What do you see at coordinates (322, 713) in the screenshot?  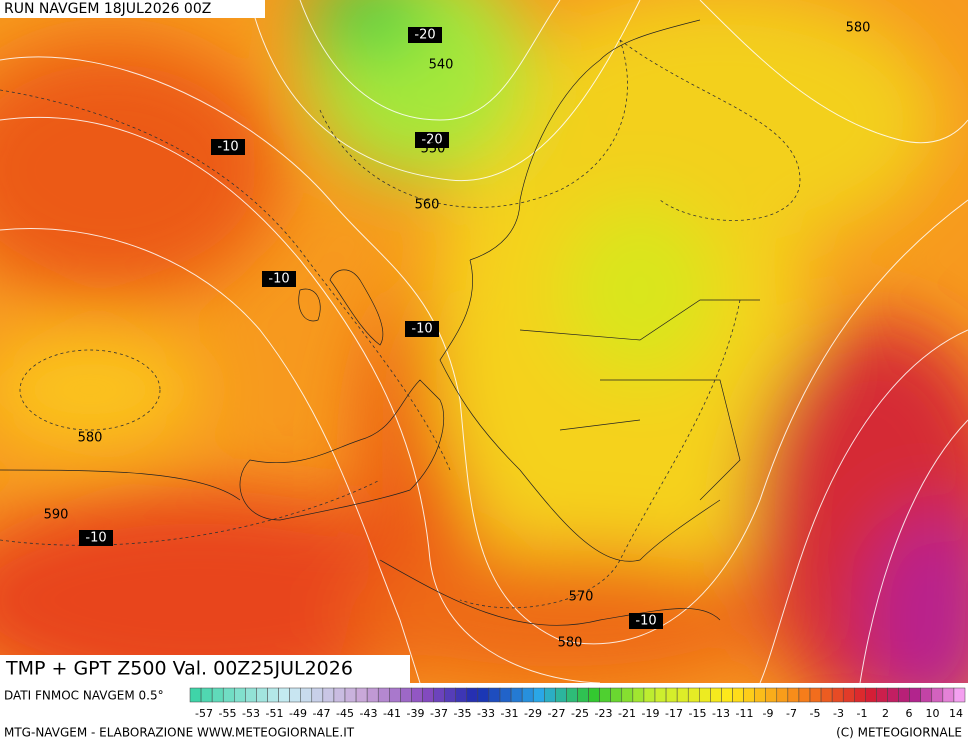 I see `scale-label: -47` at bounding box center [322, 713].